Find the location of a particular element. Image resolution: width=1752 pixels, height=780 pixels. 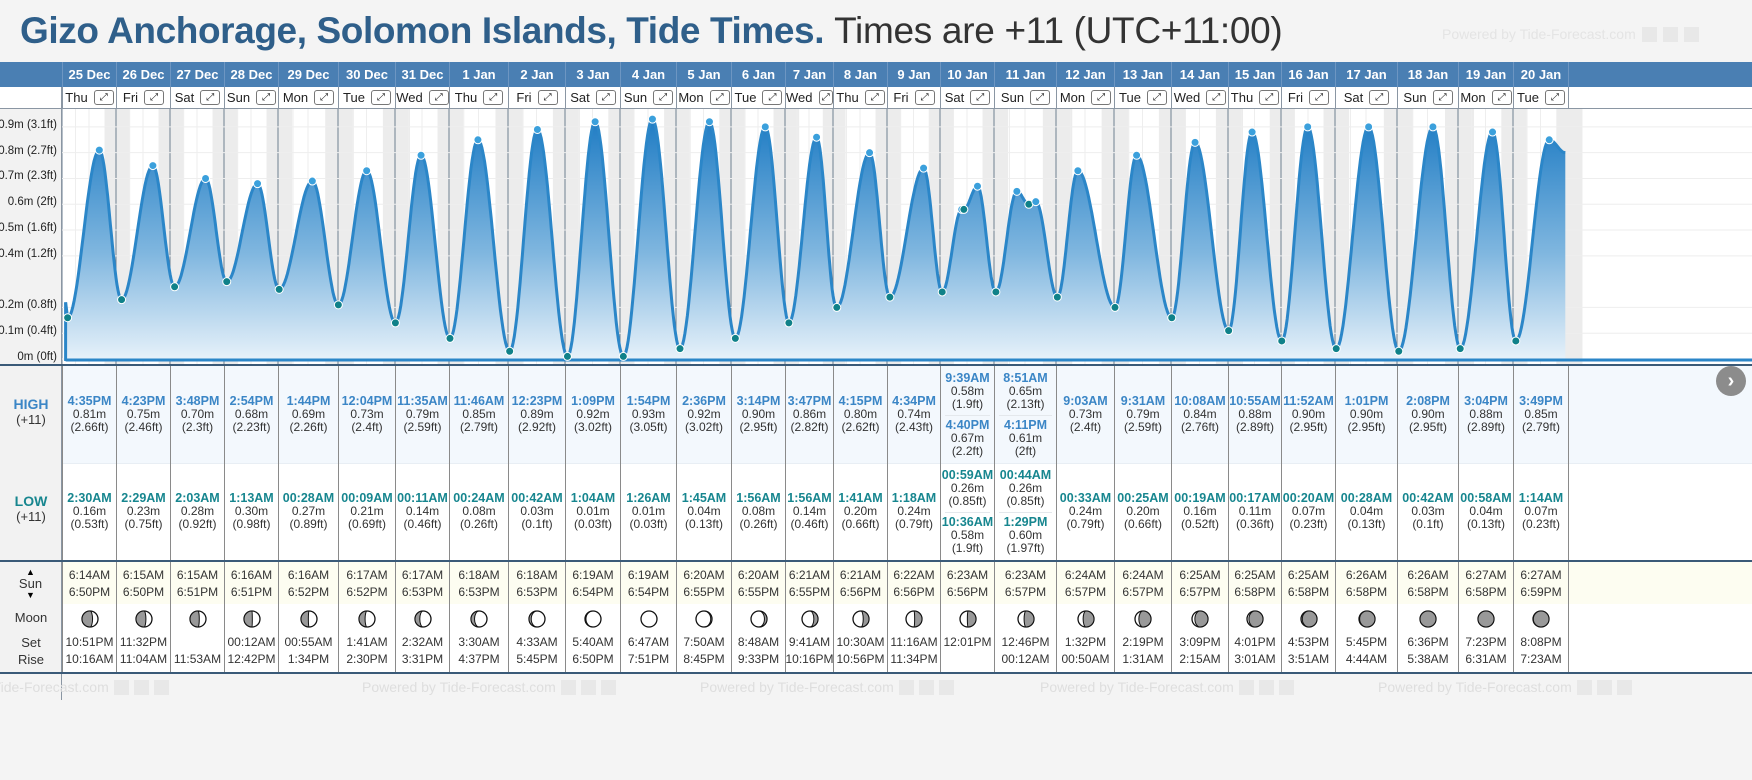

high-tide-entry: 4:23PM 0.75m (2.46ft) is located at coordinates (144, 414).